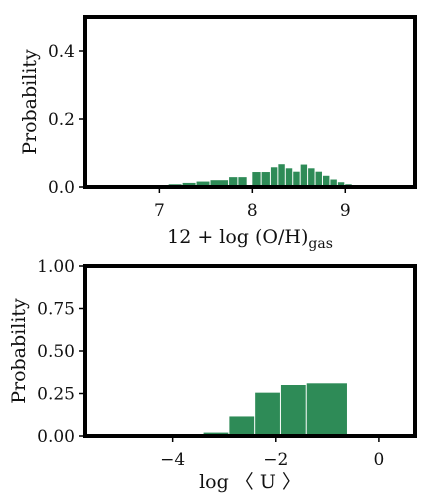  I want to click on ionization-y-tick-label: 0.25, so click(56, 395).